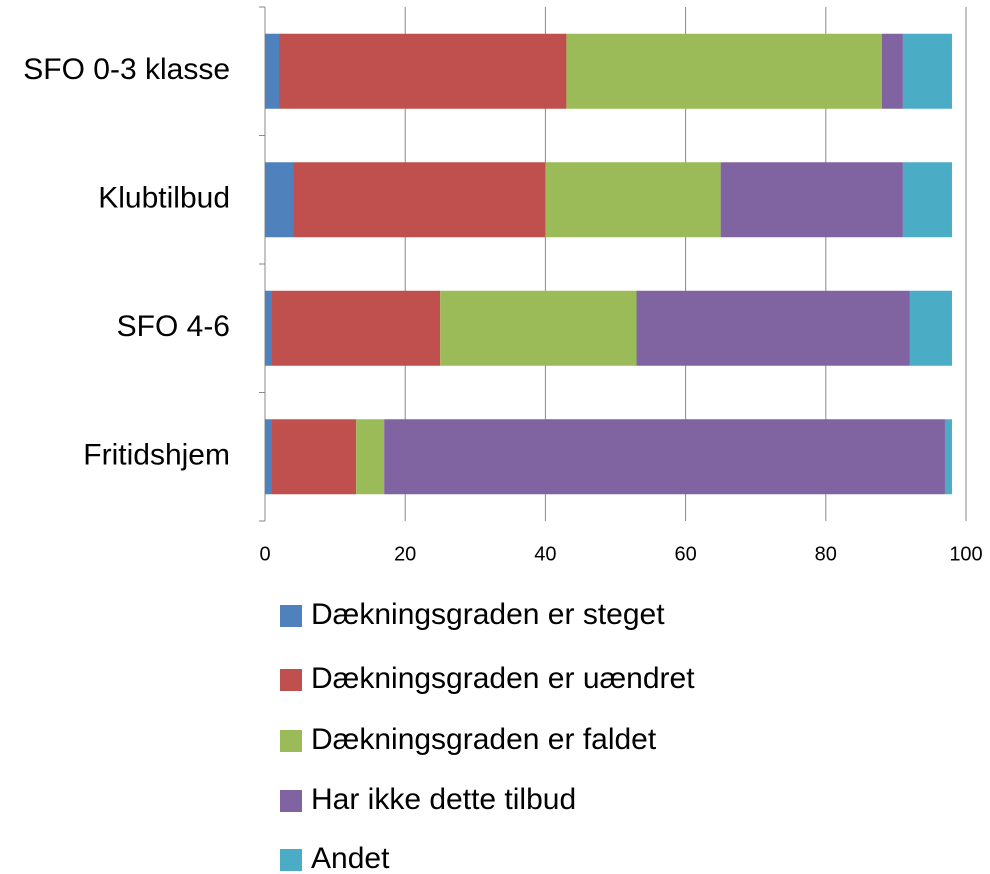 Image resolution: width=990 pixels, height=874 pixels. Describe the element at coordinates (126, 69) in the screenshot. I see `y-tick-label: SFO 0-3 klasse` at that location.